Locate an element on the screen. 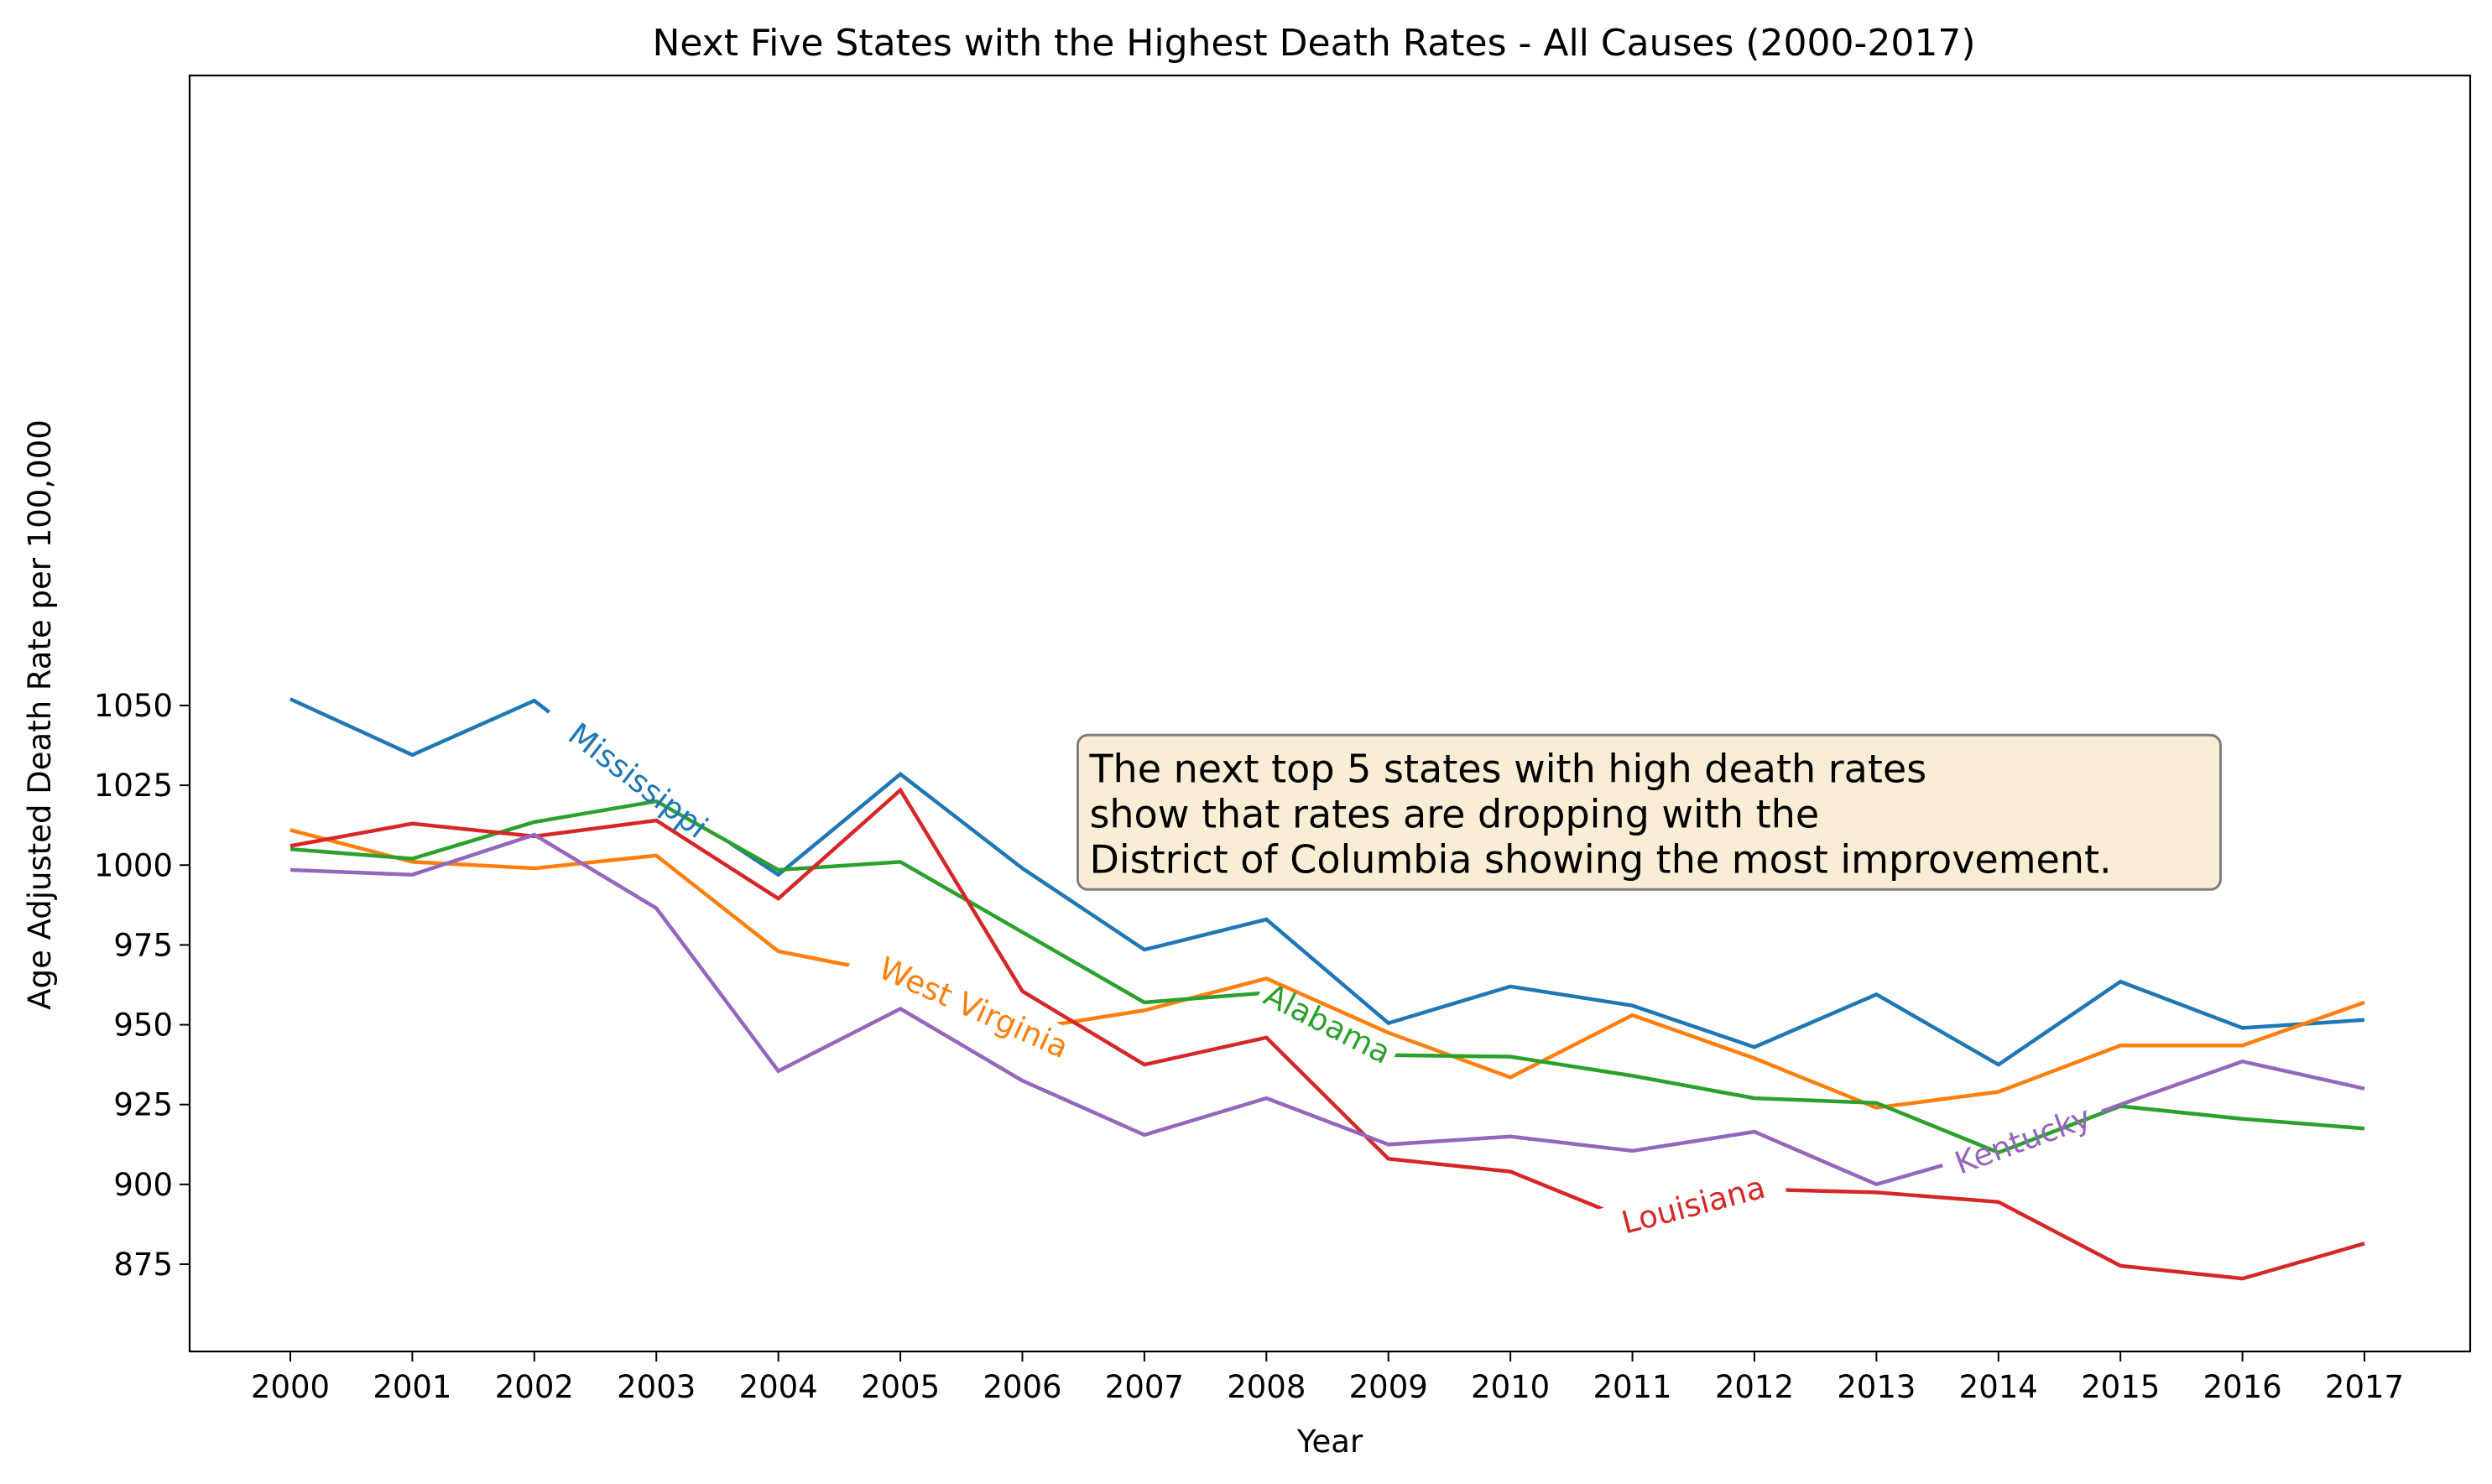  x-tick-label: 2006 is located at coordinates (1022, 1387).